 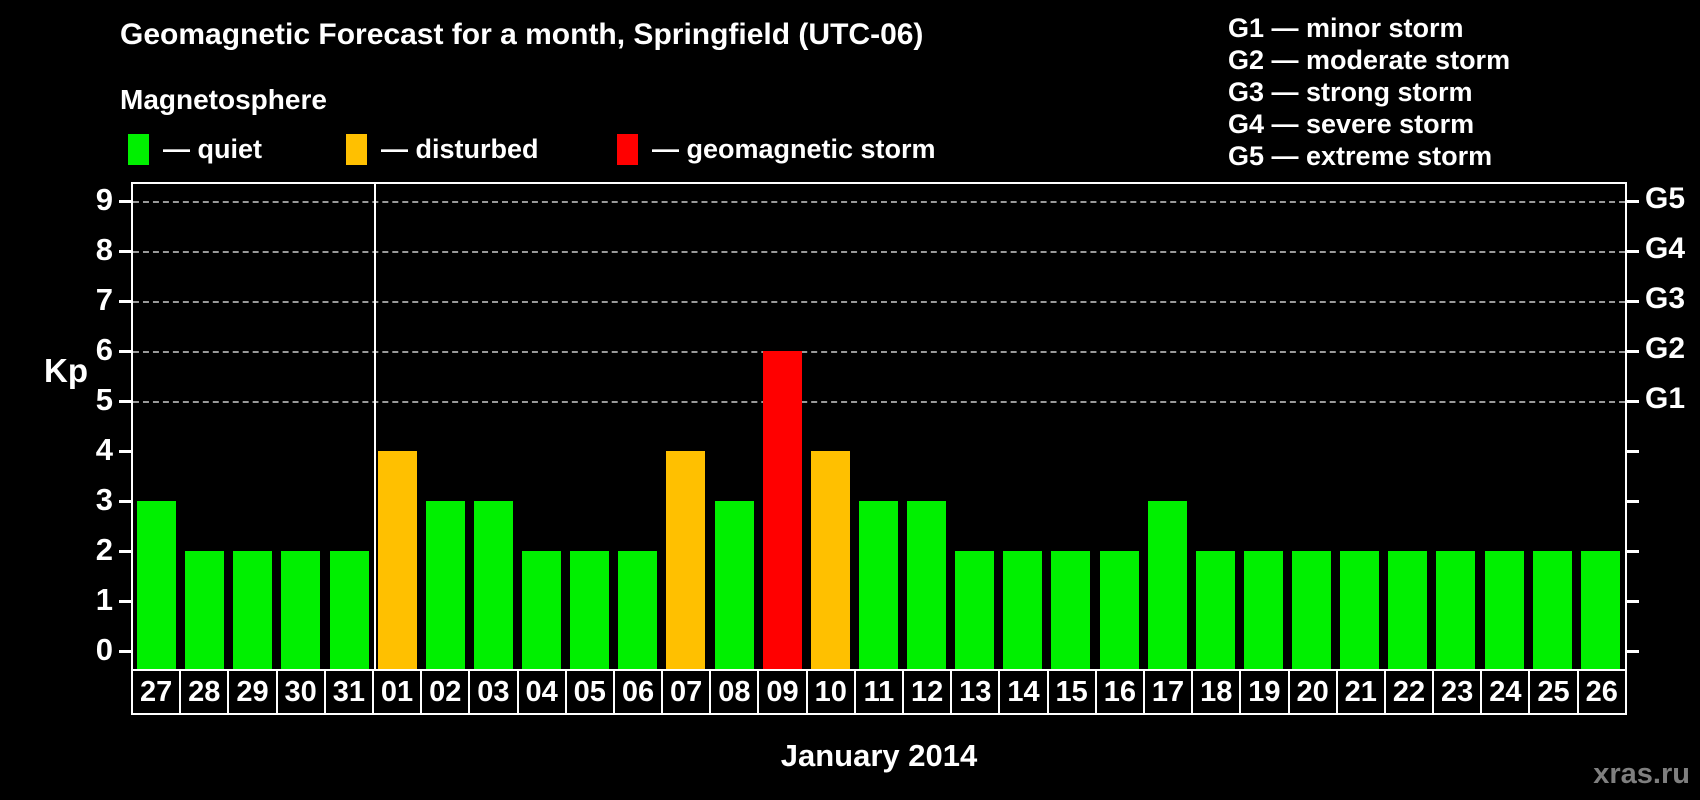 I want to click on legend-item-storm: — geomagnetic storm, so click(x=776, y=149).